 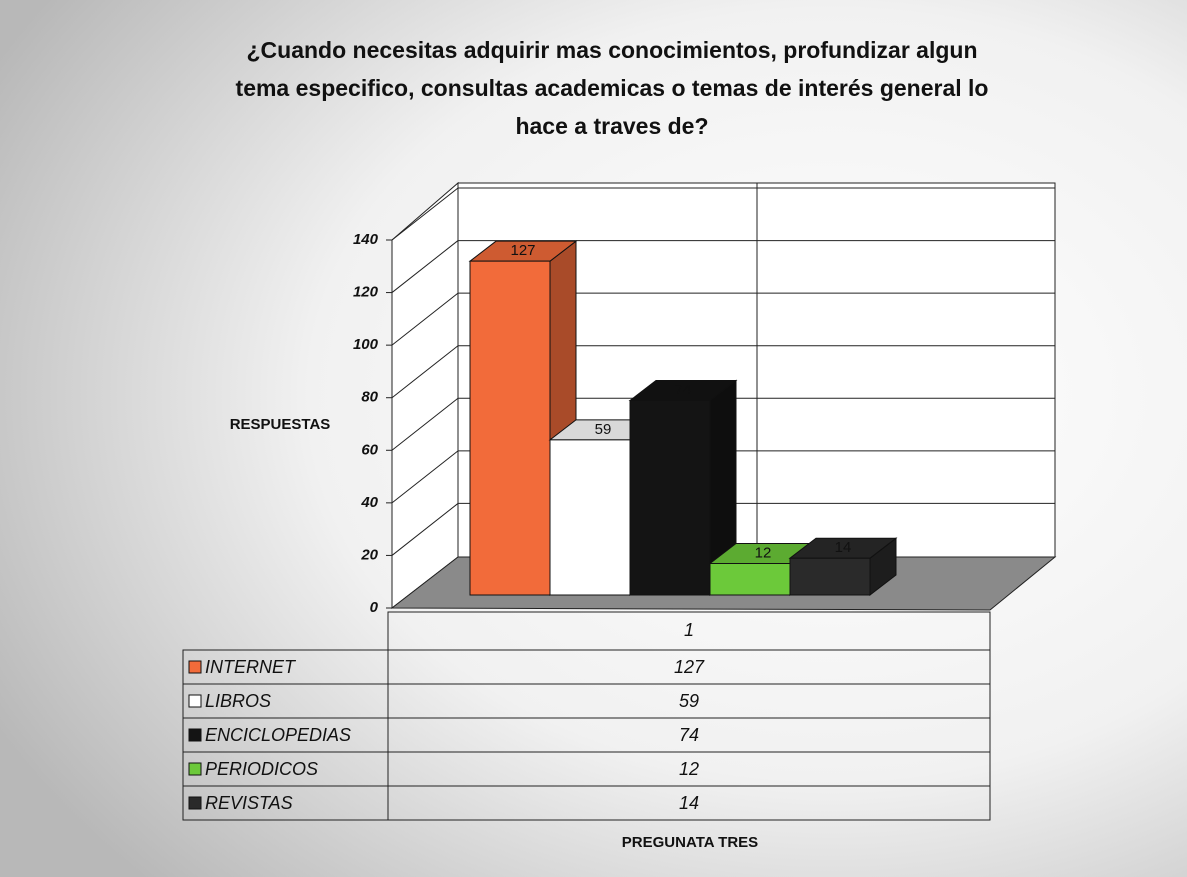 I want to click on table-value: 12, so click(x=689, y=769).